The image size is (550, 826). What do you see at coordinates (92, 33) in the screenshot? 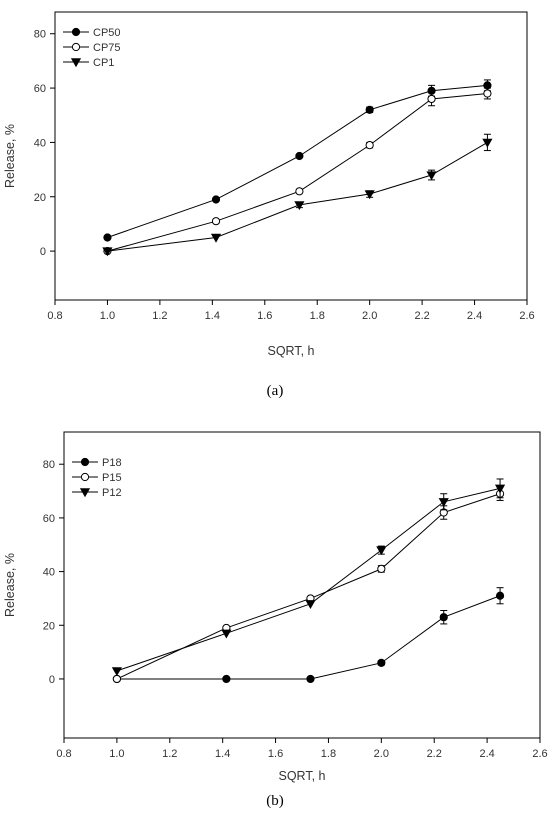
I see `legend-entry-cp50: CP50` at bounding box center [92, 33].